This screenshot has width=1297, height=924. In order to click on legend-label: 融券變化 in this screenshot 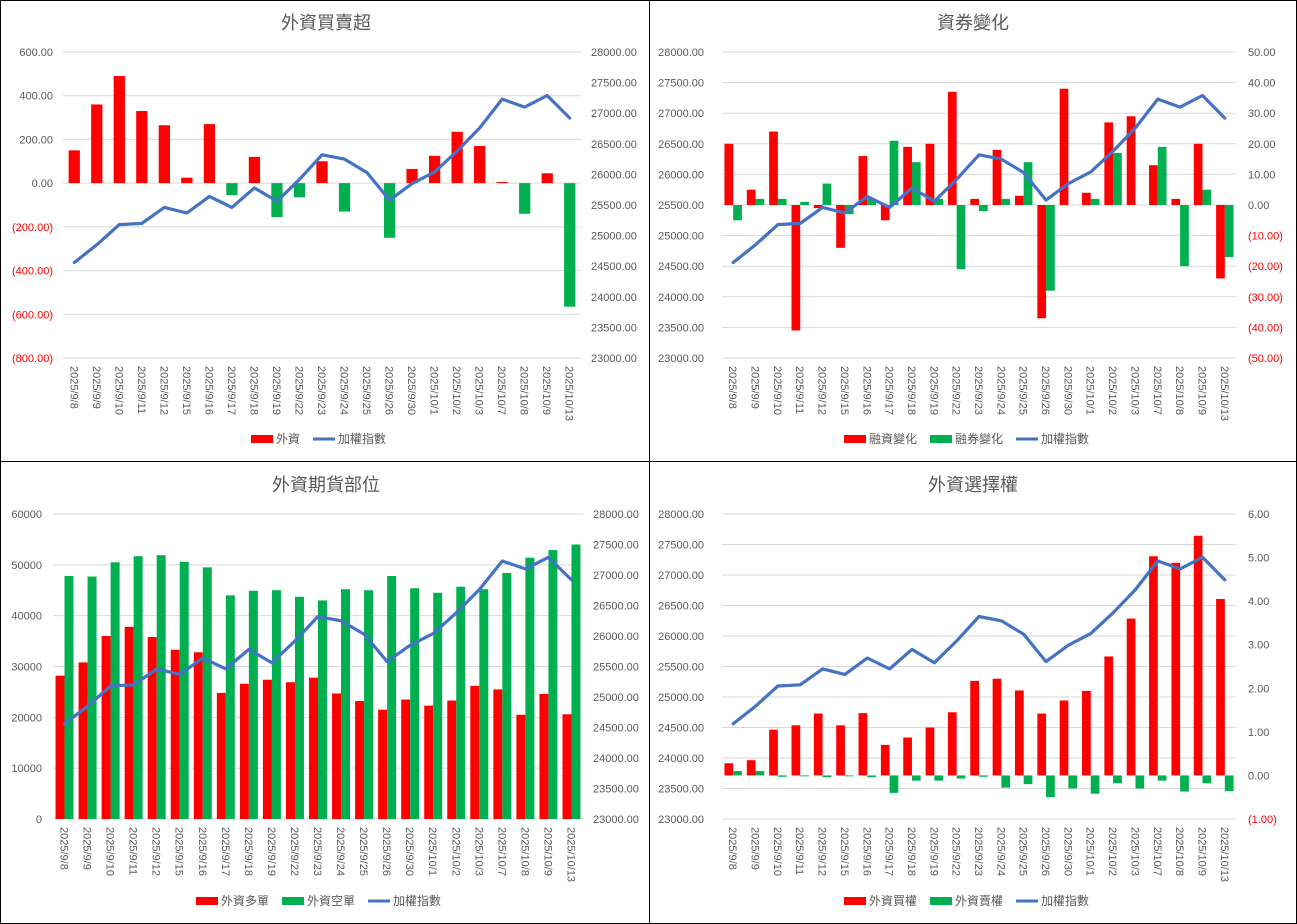, I will do `click(979, 438)`.